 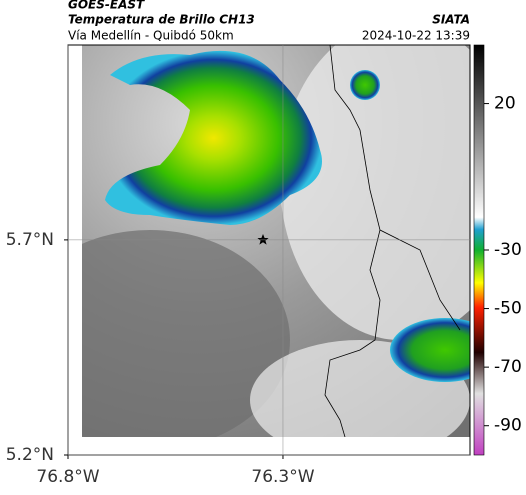 What do you see at coordinates (106, 6) in the screenshot?
I see `title: GOES-EAST` at bounding box center [106, 6].